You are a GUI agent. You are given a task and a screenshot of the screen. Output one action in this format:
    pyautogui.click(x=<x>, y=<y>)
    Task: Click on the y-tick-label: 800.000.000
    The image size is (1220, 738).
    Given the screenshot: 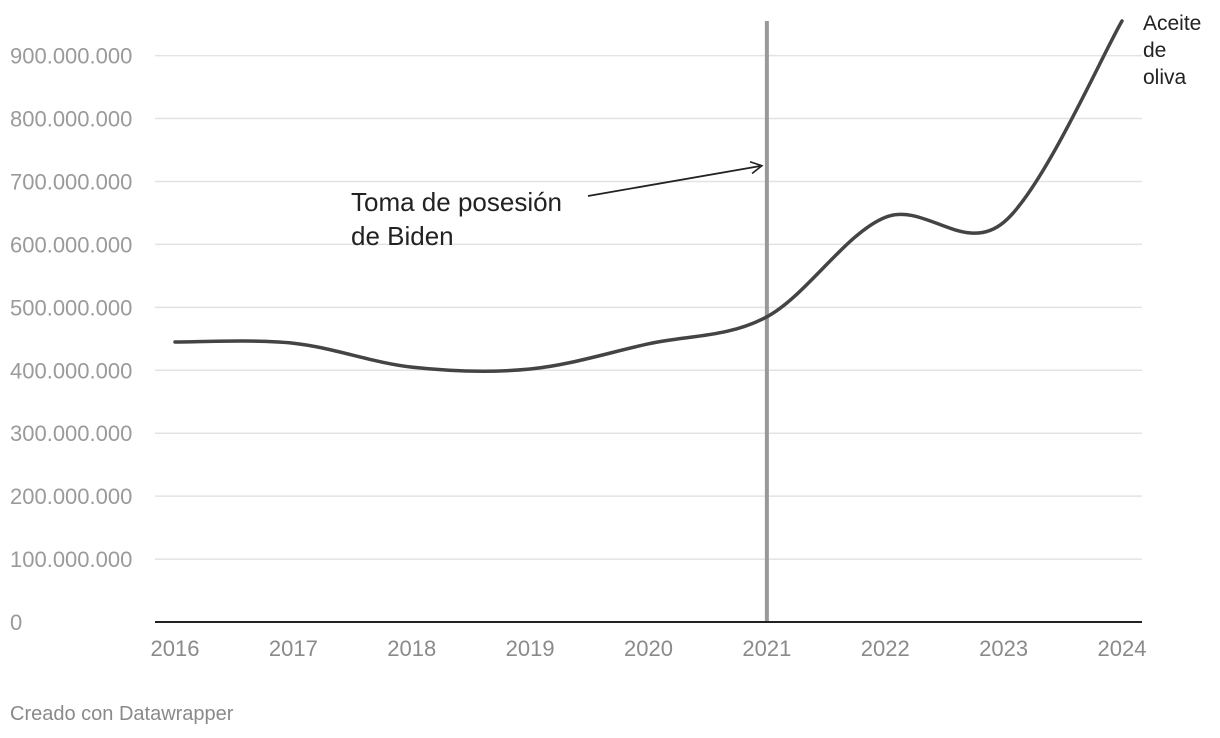 What is the action you would take?
    pyautogui.click(x=71, y=119)
    